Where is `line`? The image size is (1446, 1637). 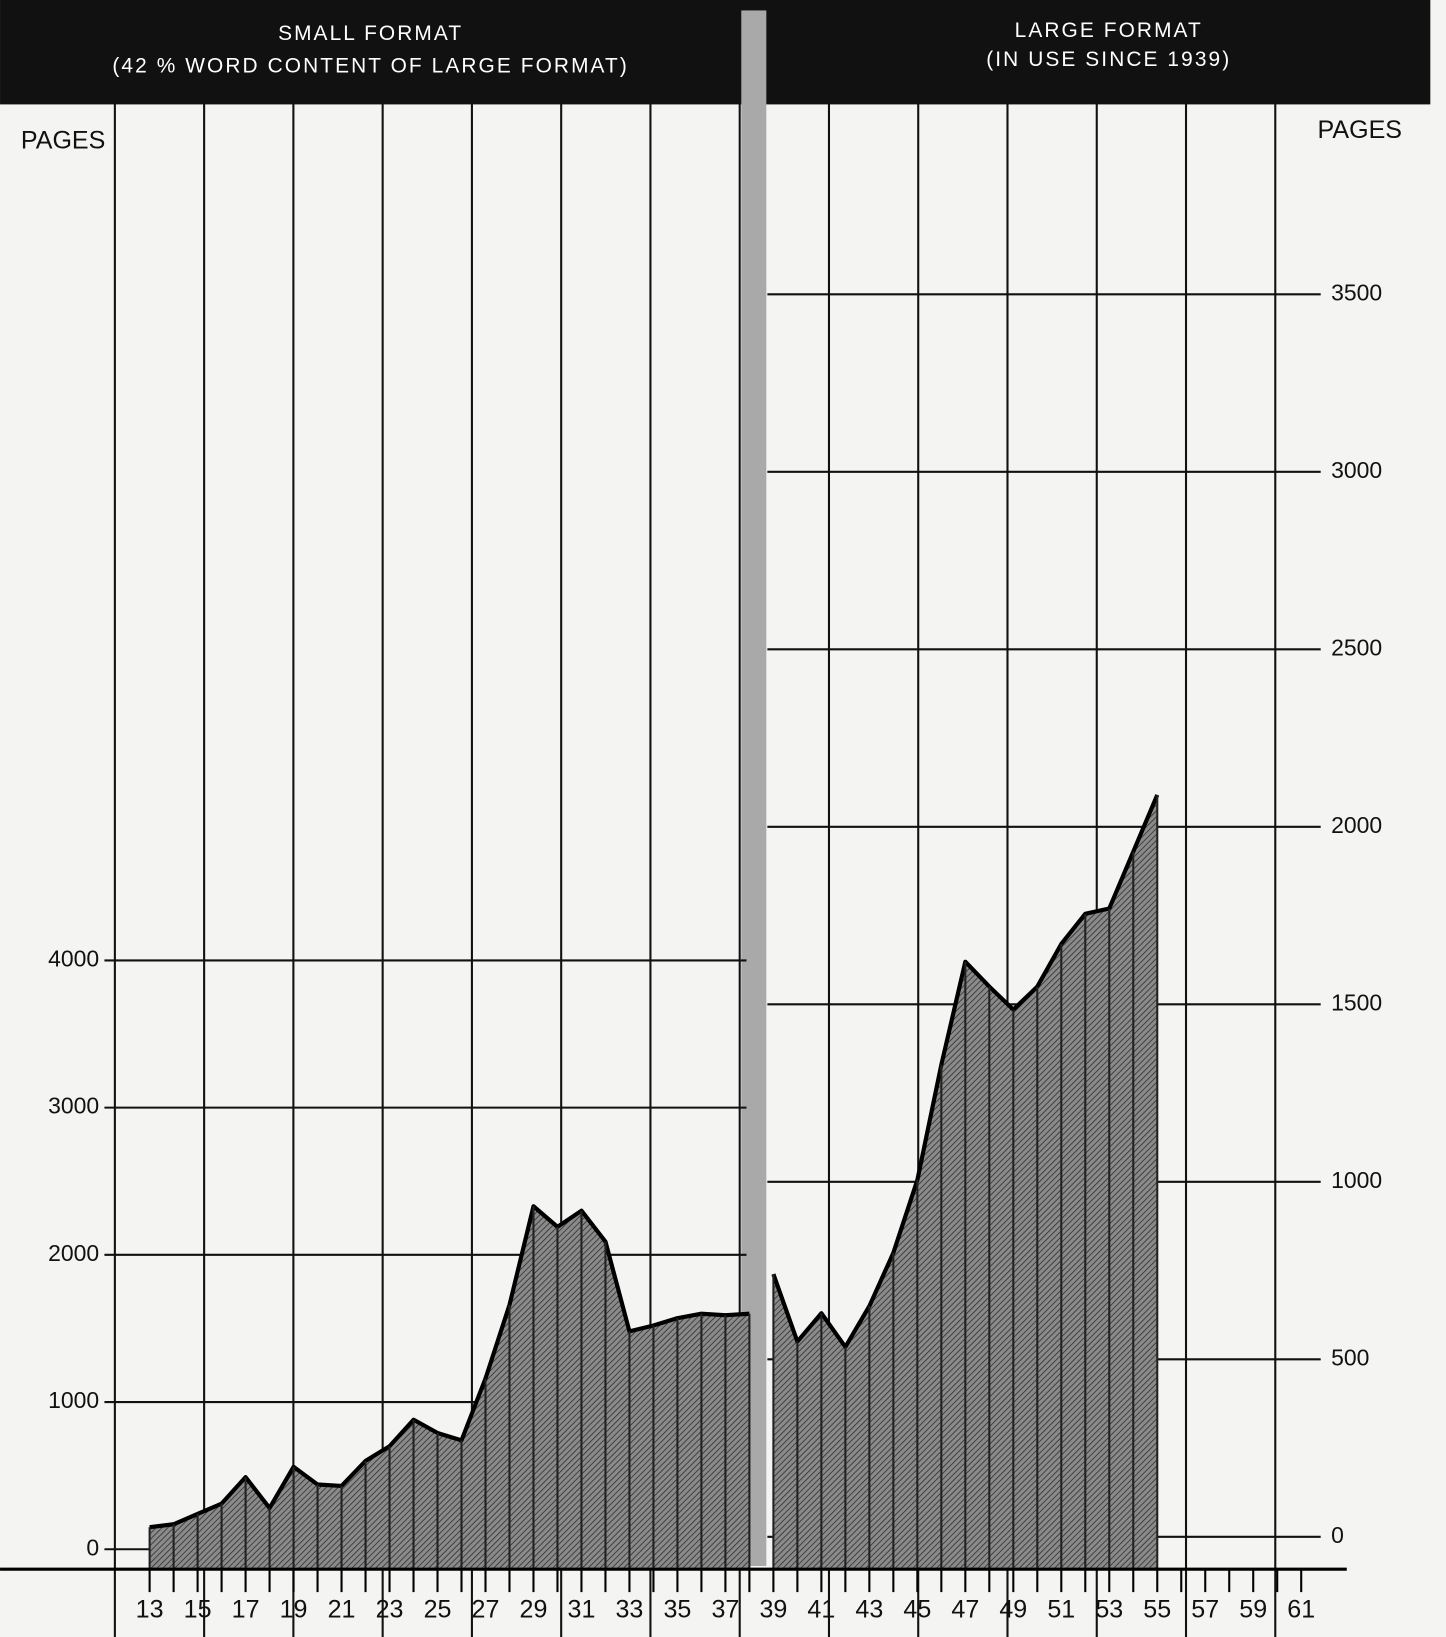 line is located at coordinates (449, 1367).